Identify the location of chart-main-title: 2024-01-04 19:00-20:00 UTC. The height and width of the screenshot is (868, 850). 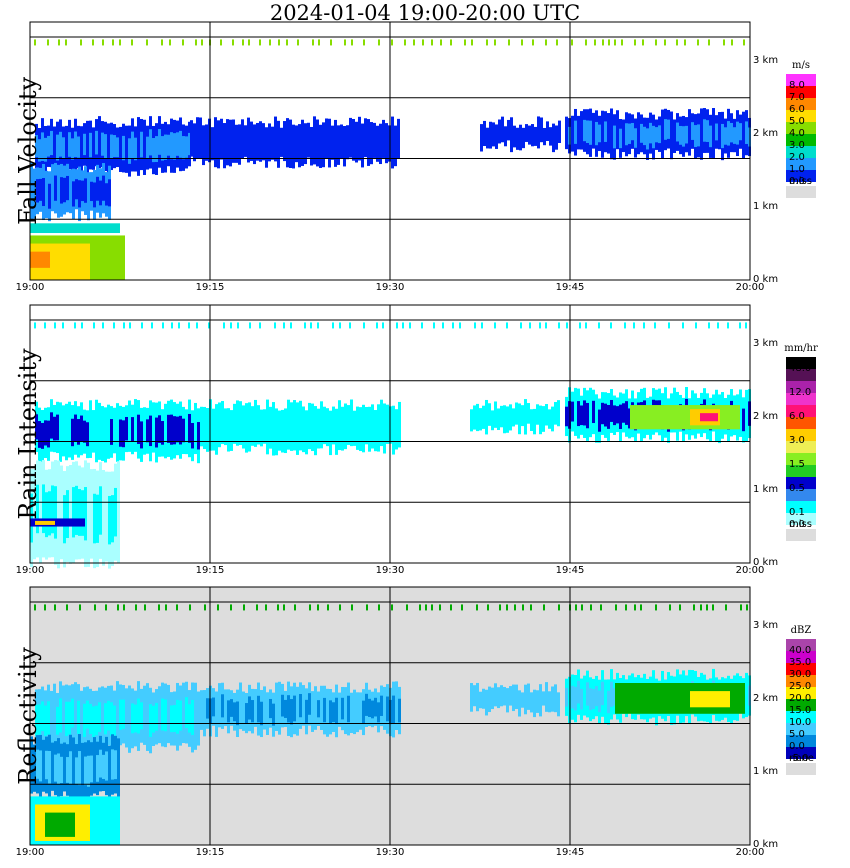
(425, 13).